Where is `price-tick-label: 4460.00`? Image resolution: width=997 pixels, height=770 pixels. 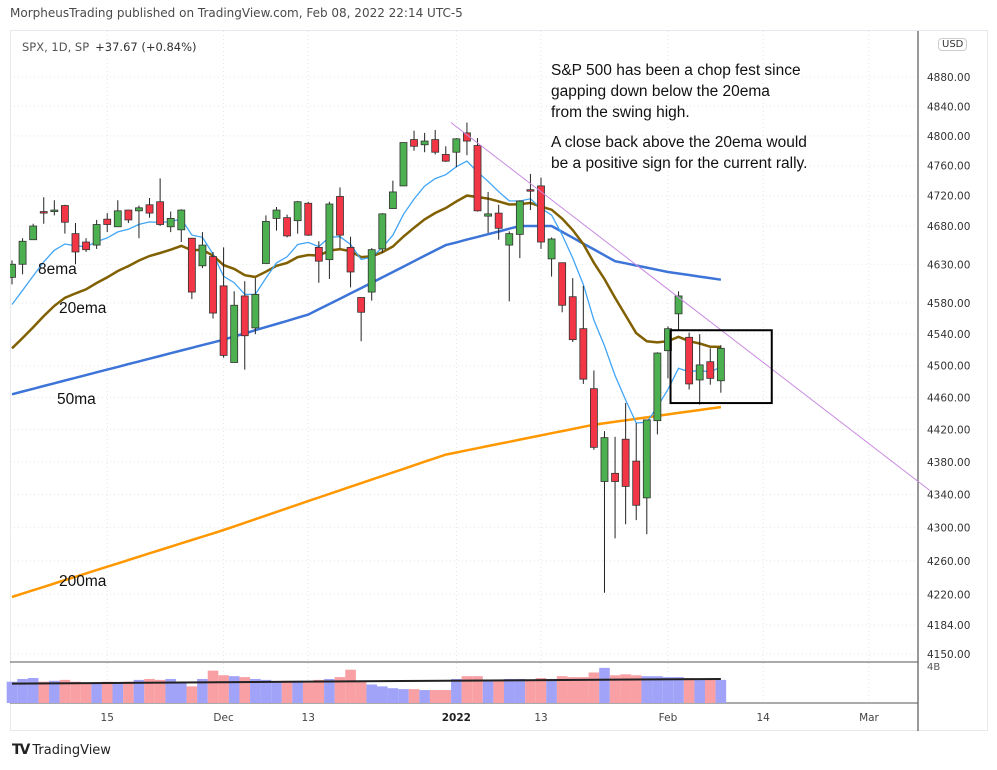
price-tick-label: 4460.00 is located at coordinates (948, 398).